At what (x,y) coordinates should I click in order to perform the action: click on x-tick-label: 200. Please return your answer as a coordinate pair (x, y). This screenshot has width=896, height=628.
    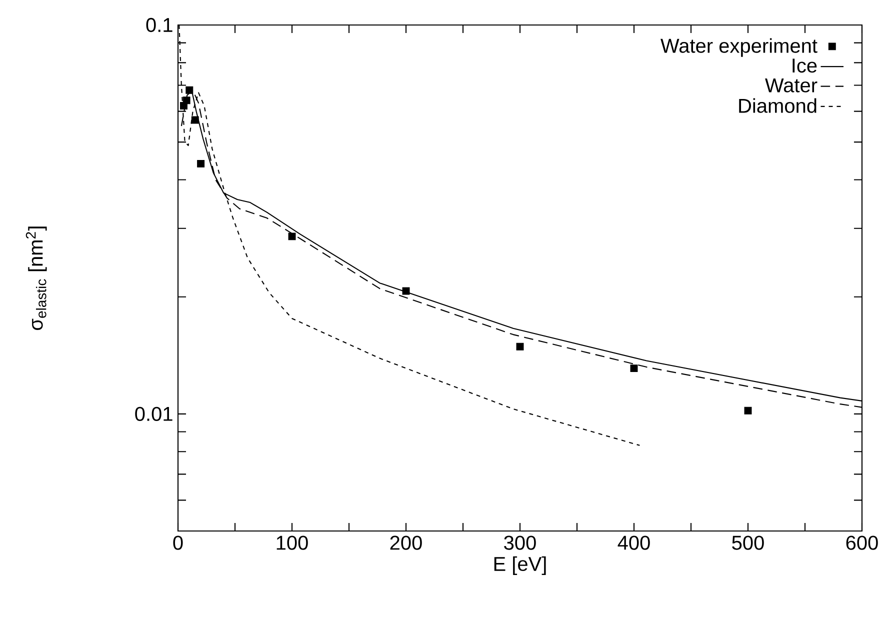
    Looking at the image, I should click on (406, 543).